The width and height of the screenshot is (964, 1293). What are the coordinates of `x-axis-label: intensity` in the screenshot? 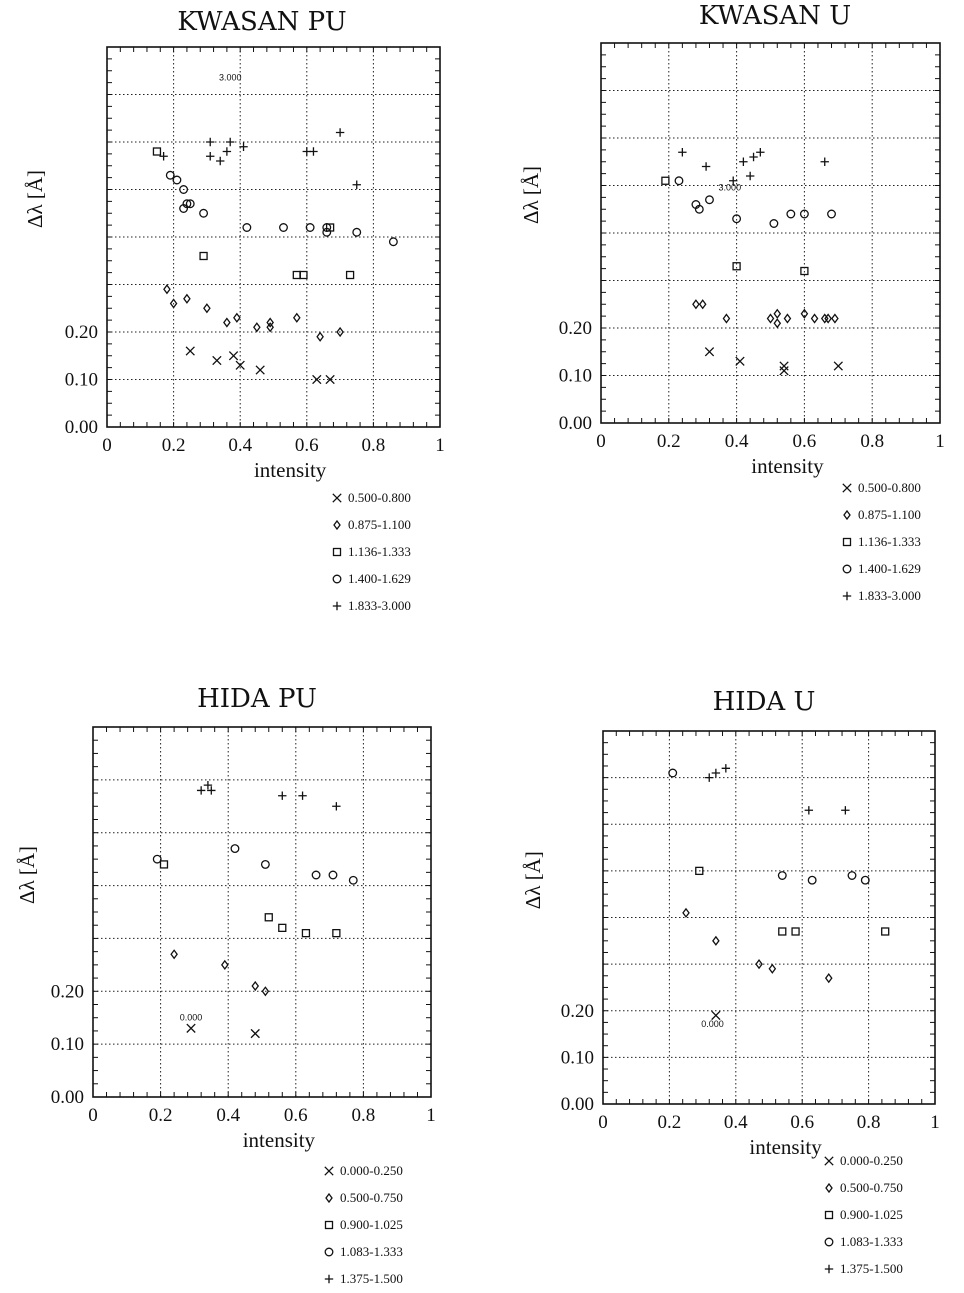 It's located at (290, 470).